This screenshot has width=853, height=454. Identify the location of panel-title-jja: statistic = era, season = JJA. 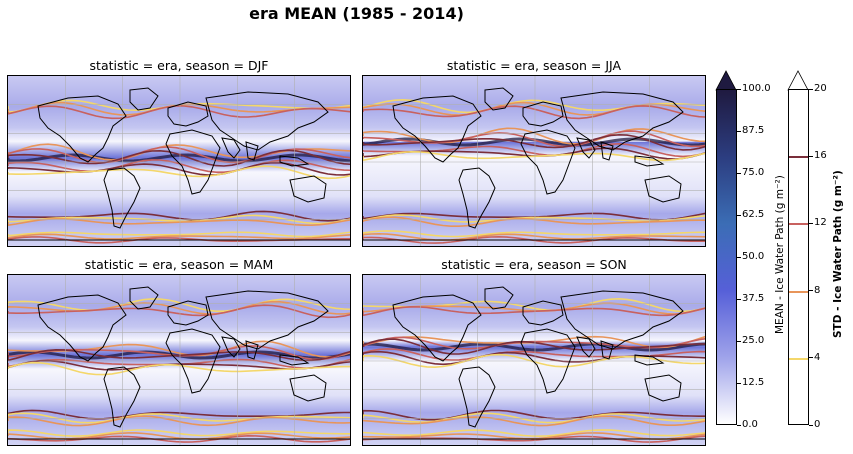
(534, 65).